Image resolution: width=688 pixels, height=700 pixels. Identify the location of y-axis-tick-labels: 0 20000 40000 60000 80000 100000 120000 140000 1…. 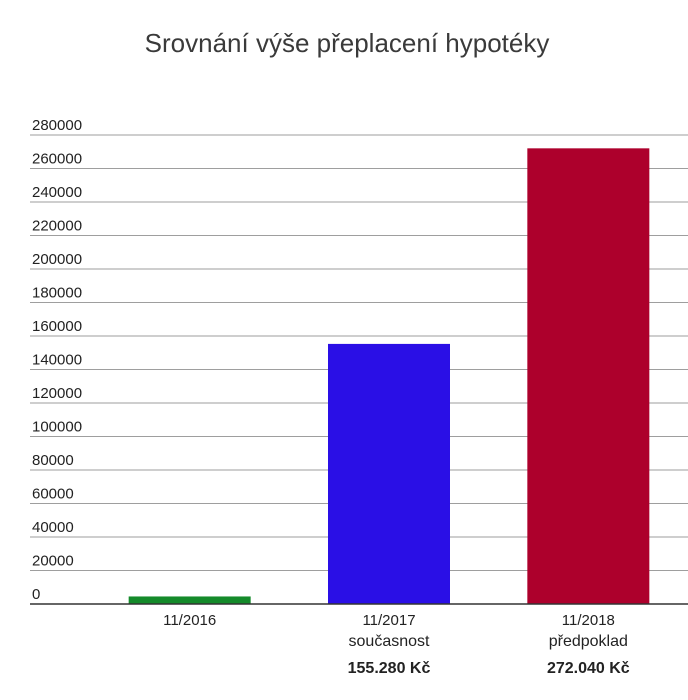
(57, 360).